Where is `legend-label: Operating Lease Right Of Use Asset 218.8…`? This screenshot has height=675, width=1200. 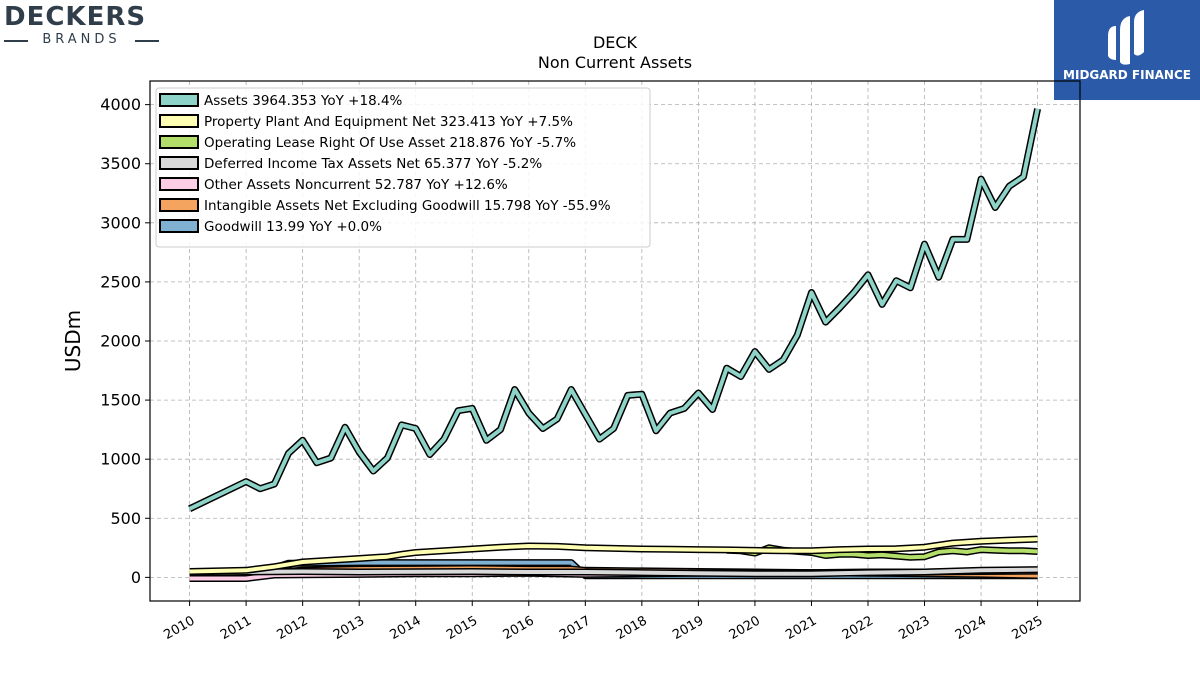 legend-label: Operating Lease Right Of Use Asset 218.8… is located at coordinates (390, 143).